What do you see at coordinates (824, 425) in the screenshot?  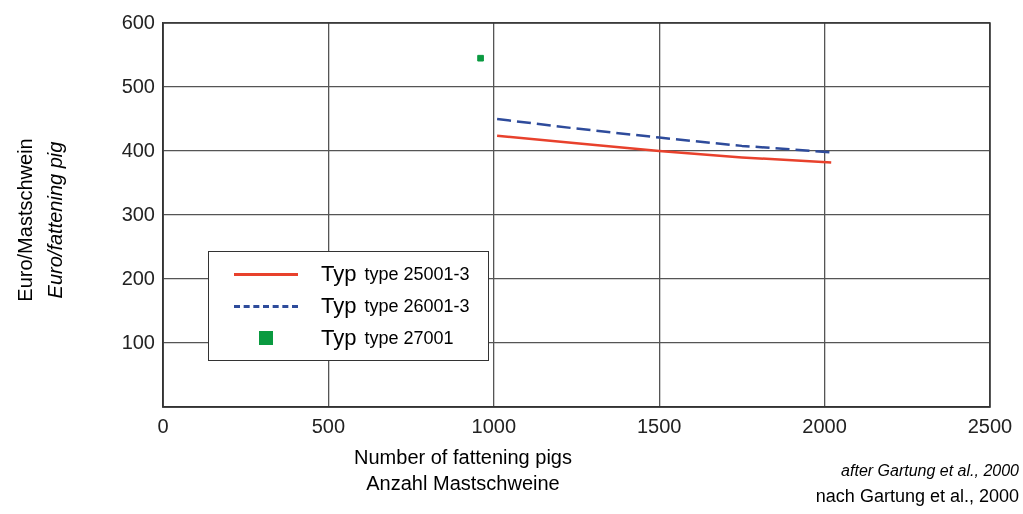 I see `x-tick-label: 2000` at bounding box center [824, 425].